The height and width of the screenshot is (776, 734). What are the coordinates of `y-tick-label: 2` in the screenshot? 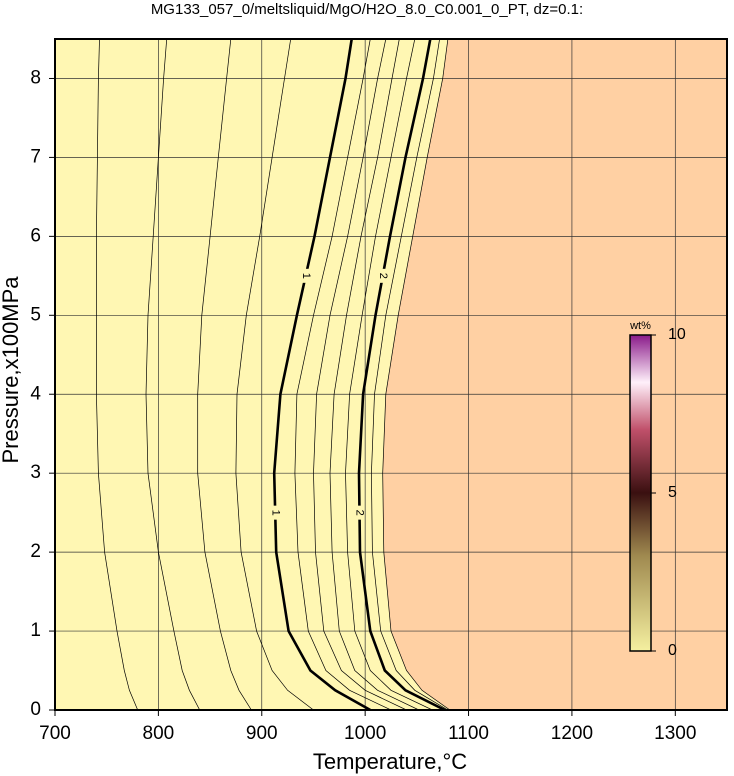 It's located at (35, 551).